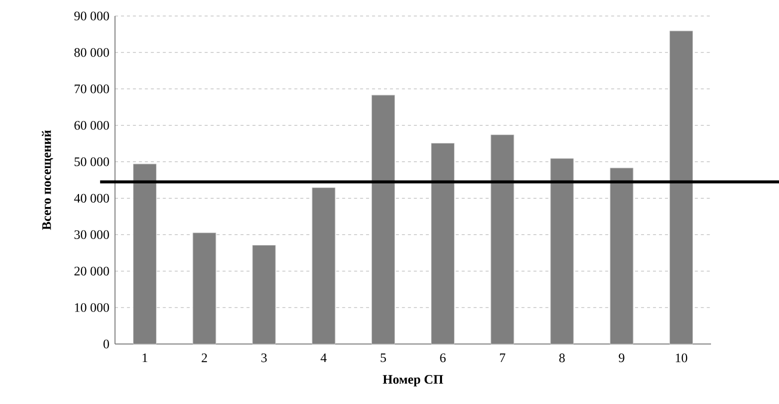  I want to click on y-tick-label: 10 000, so click(92, 307).